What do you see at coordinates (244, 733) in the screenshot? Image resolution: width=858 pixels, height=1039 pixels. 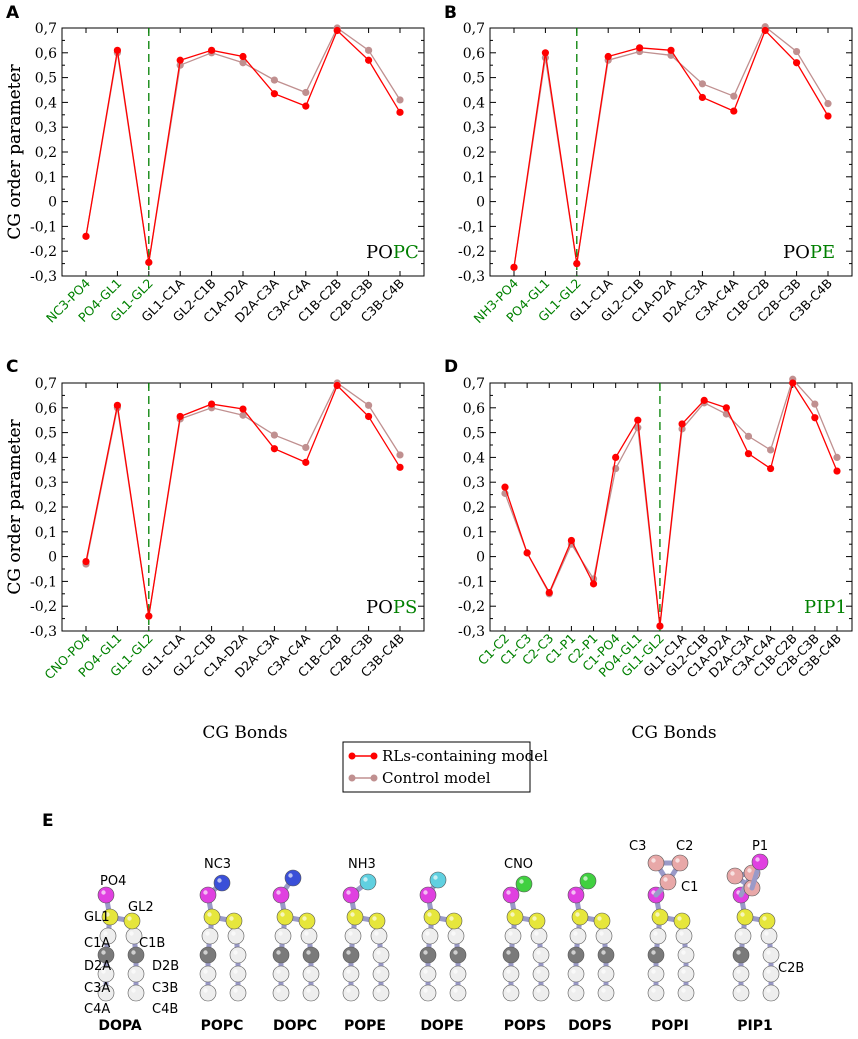 I see `x-axis-label-left: CG Bonds` at bounding box center [244, 733].